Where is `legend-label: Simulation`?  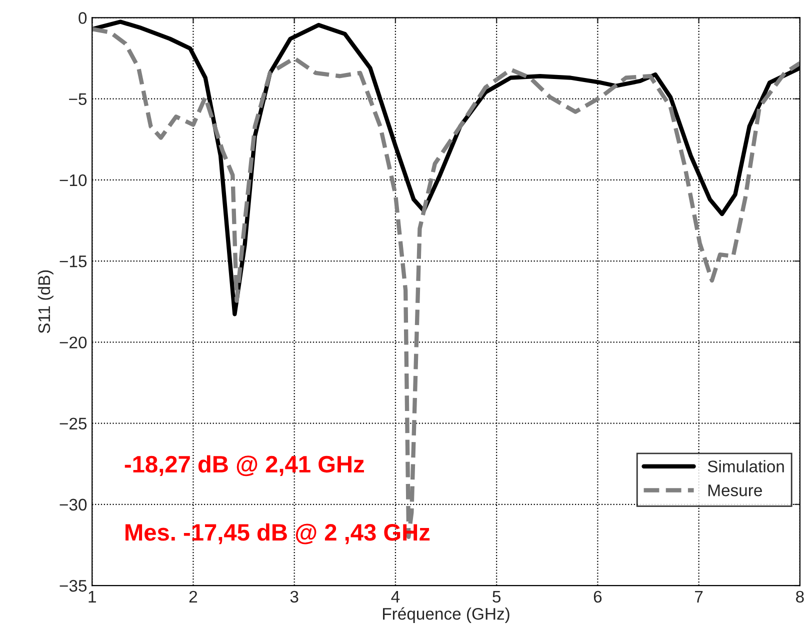 legend-label: Simulation is located at coordinates (746, 466).